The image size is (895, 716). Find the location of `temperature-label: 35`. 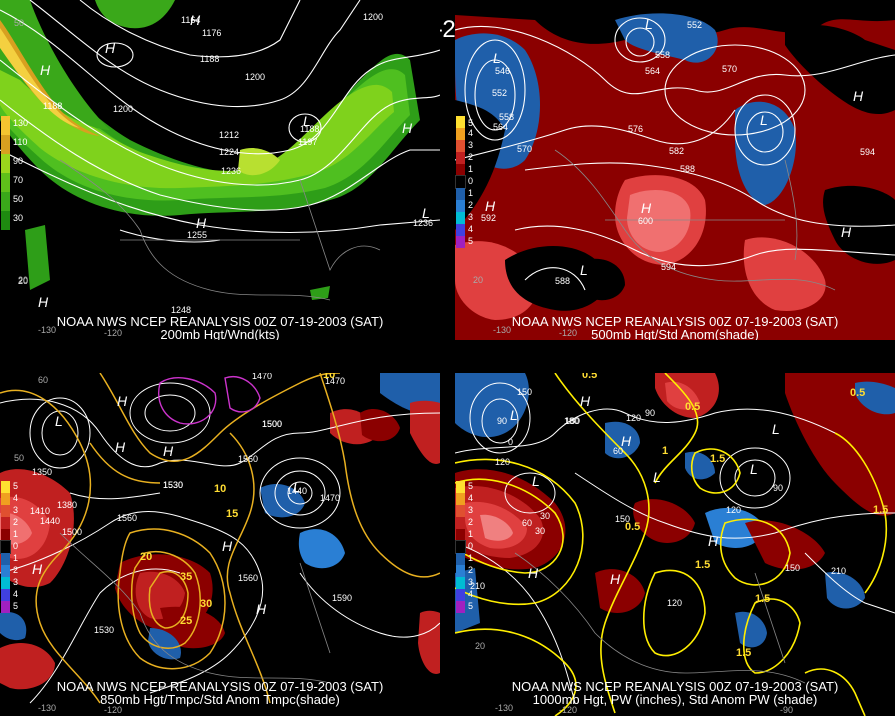

temperature-label: 35 is located at coordinates (186, 577).